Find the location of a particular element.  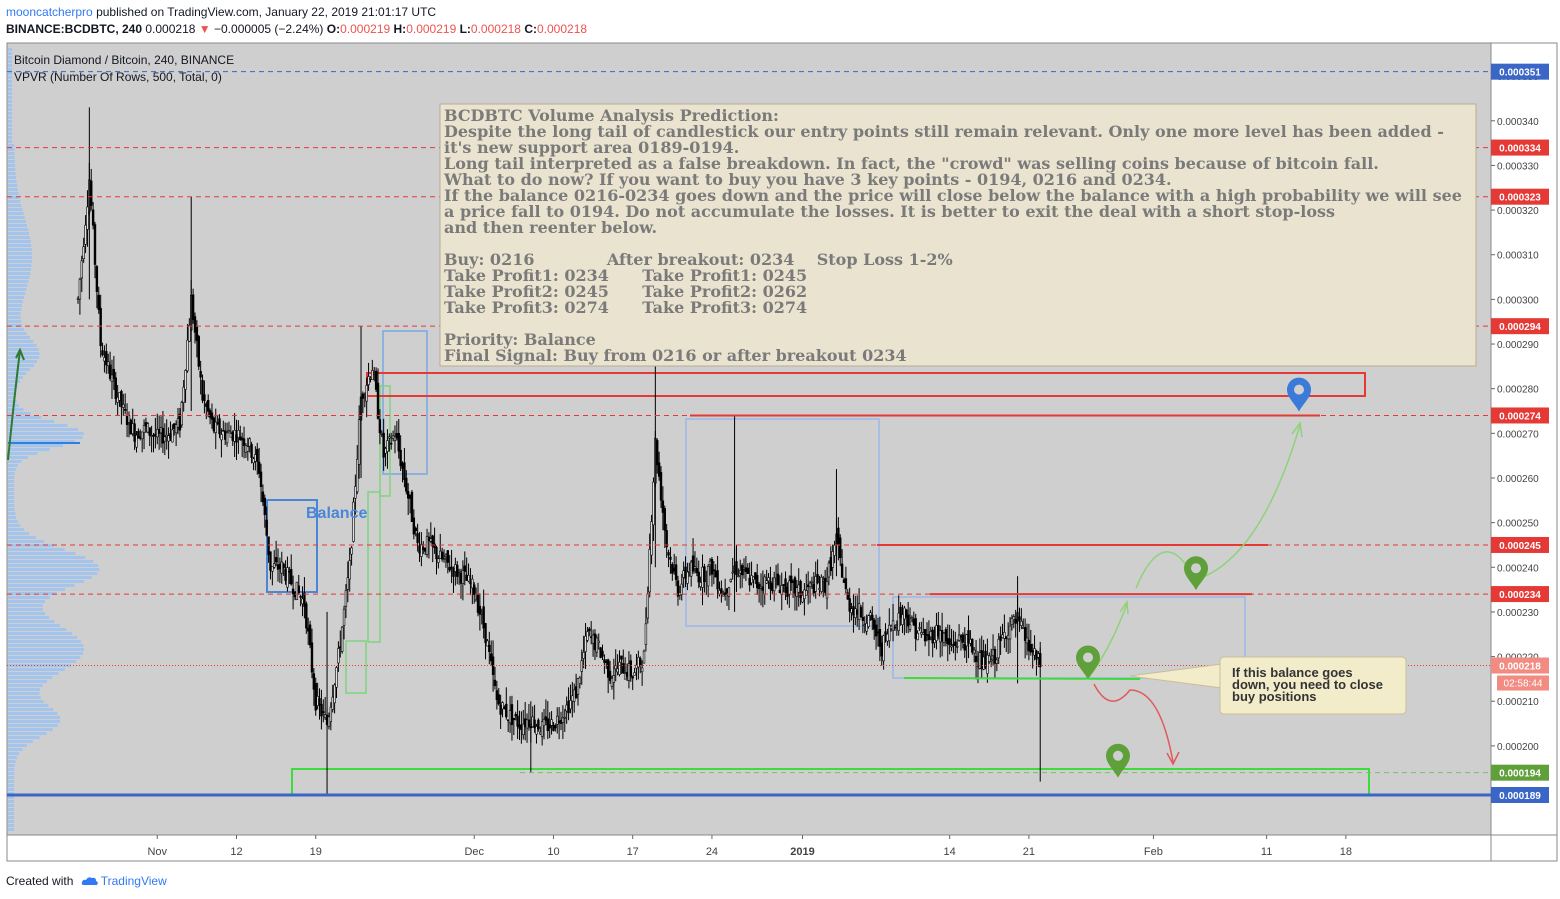

chart-title: Bitcoin Diamond / Bitcoin, 240, BINANCE is located at coordinates (124, 60).